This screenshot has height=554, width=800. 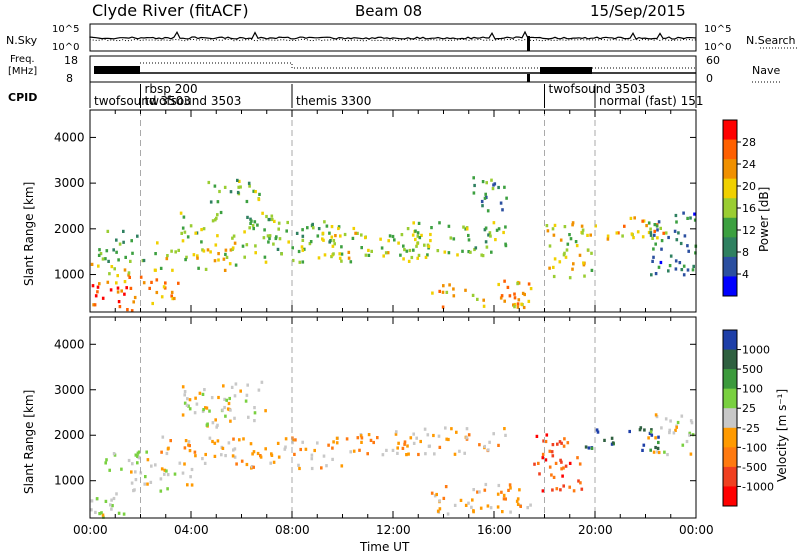 I want to click on noise-tick-low: 10^0, so click(x=65, y=47).